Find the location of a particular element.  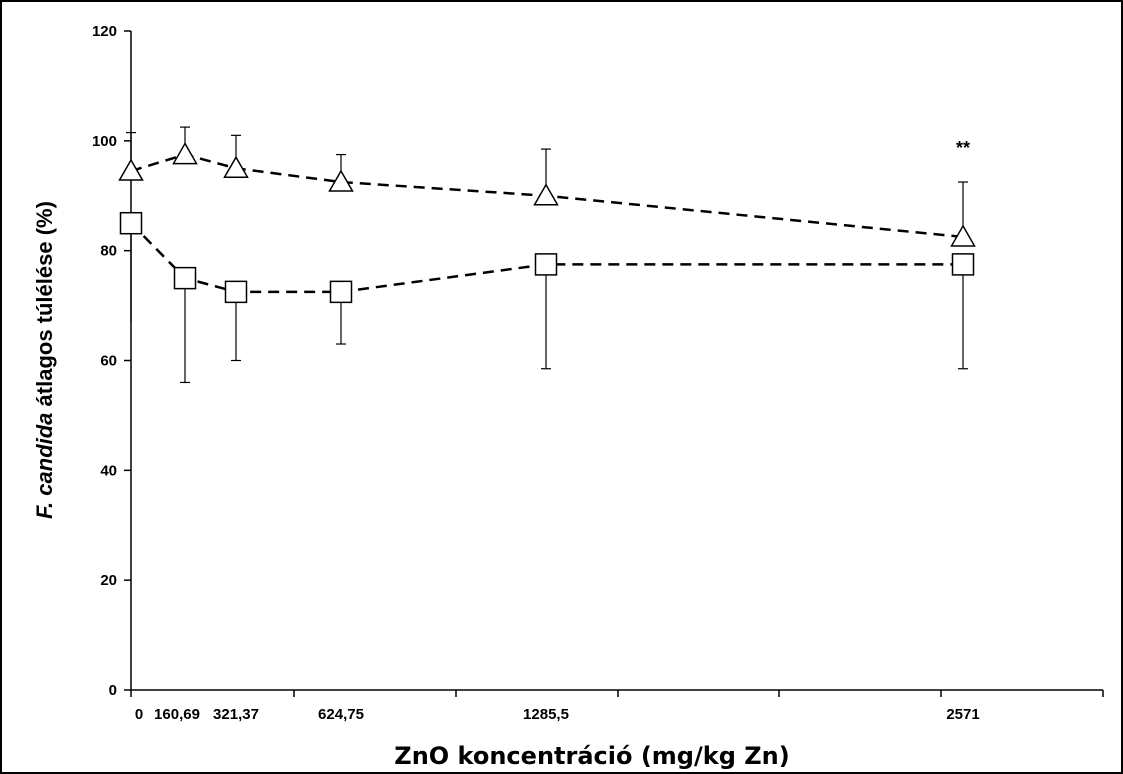

x-axis-label: ZnO koncentráció (mg/kg Zn) is located at coordinates (591, 756).